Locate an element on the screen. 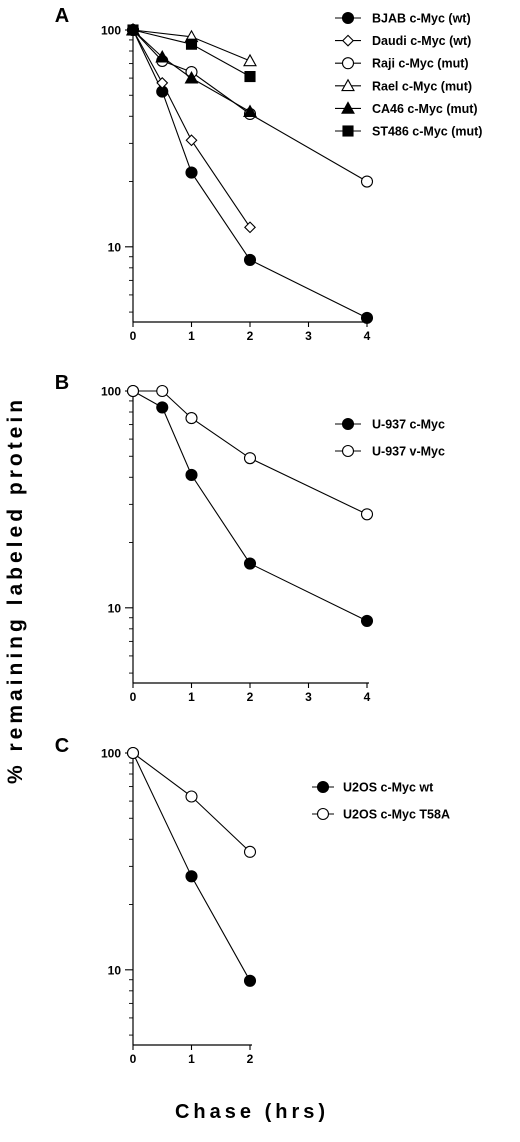  legend-item: U-937 c-Myc is located at coordinates (390, 425).